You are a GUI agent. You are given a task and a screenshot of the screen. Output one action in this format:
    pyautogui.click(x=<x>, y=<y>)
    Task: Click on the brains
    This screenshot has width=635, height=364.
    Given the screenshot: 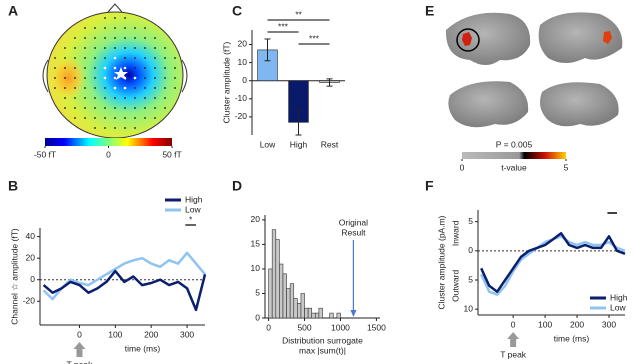 What is the action you would take?
    pyautogui.click(x=534, y=85)
    